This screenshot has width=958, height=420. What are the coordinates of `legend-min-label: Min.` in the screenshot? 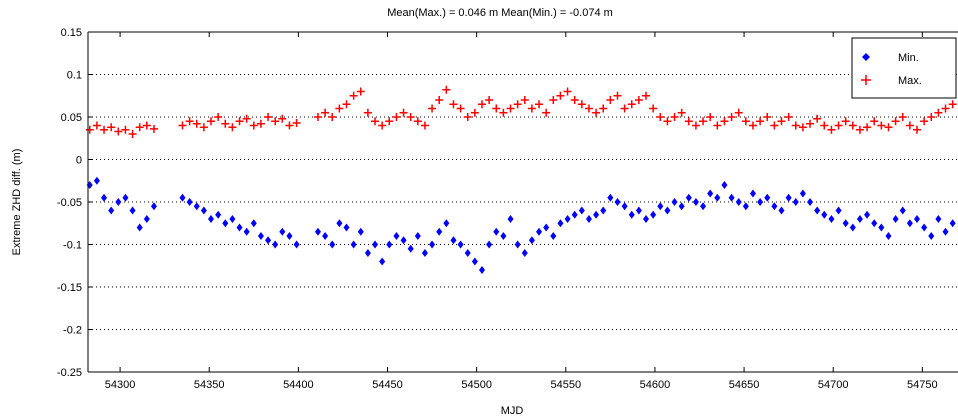 It's located at (908, 58).